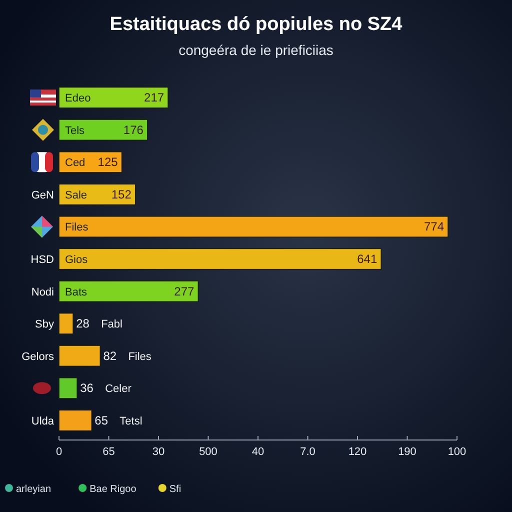 The width and height of the screenshot is (512, 512). I want to click on data-label: 152, so click(121, 194).